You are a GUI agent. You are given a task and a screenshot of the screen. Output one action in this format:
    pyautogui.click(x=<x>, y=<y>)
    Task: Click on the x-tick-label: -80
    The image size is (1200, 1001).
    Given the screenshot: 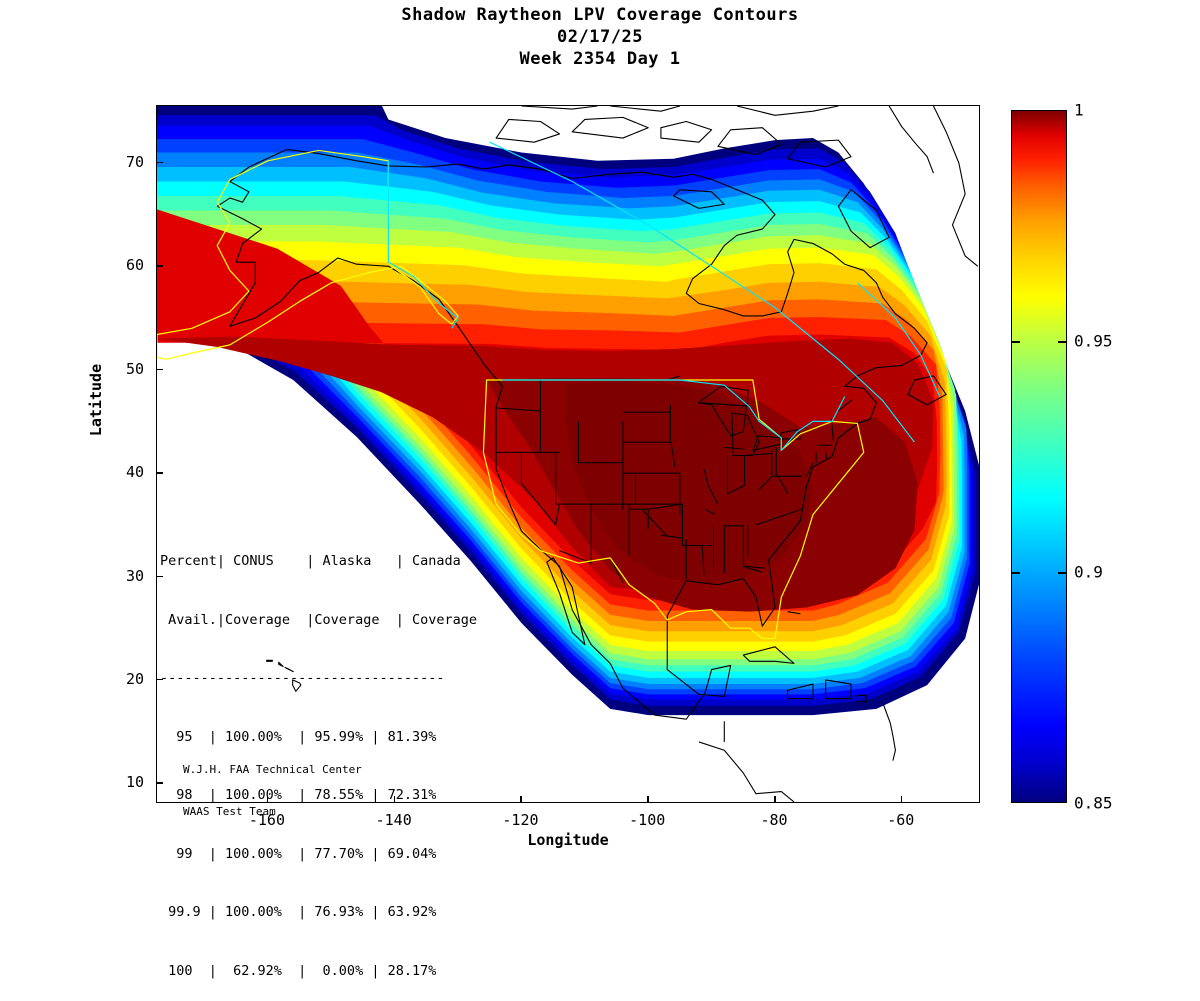 What is the action you would take?
    pyautogui.click(x=774, y=820)
    